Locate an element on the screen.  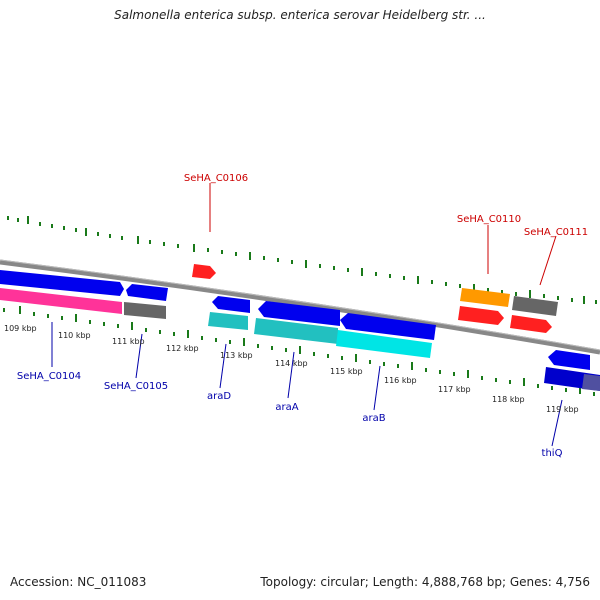
scale-label: 117 kbp is located at coordinates (454, 389).